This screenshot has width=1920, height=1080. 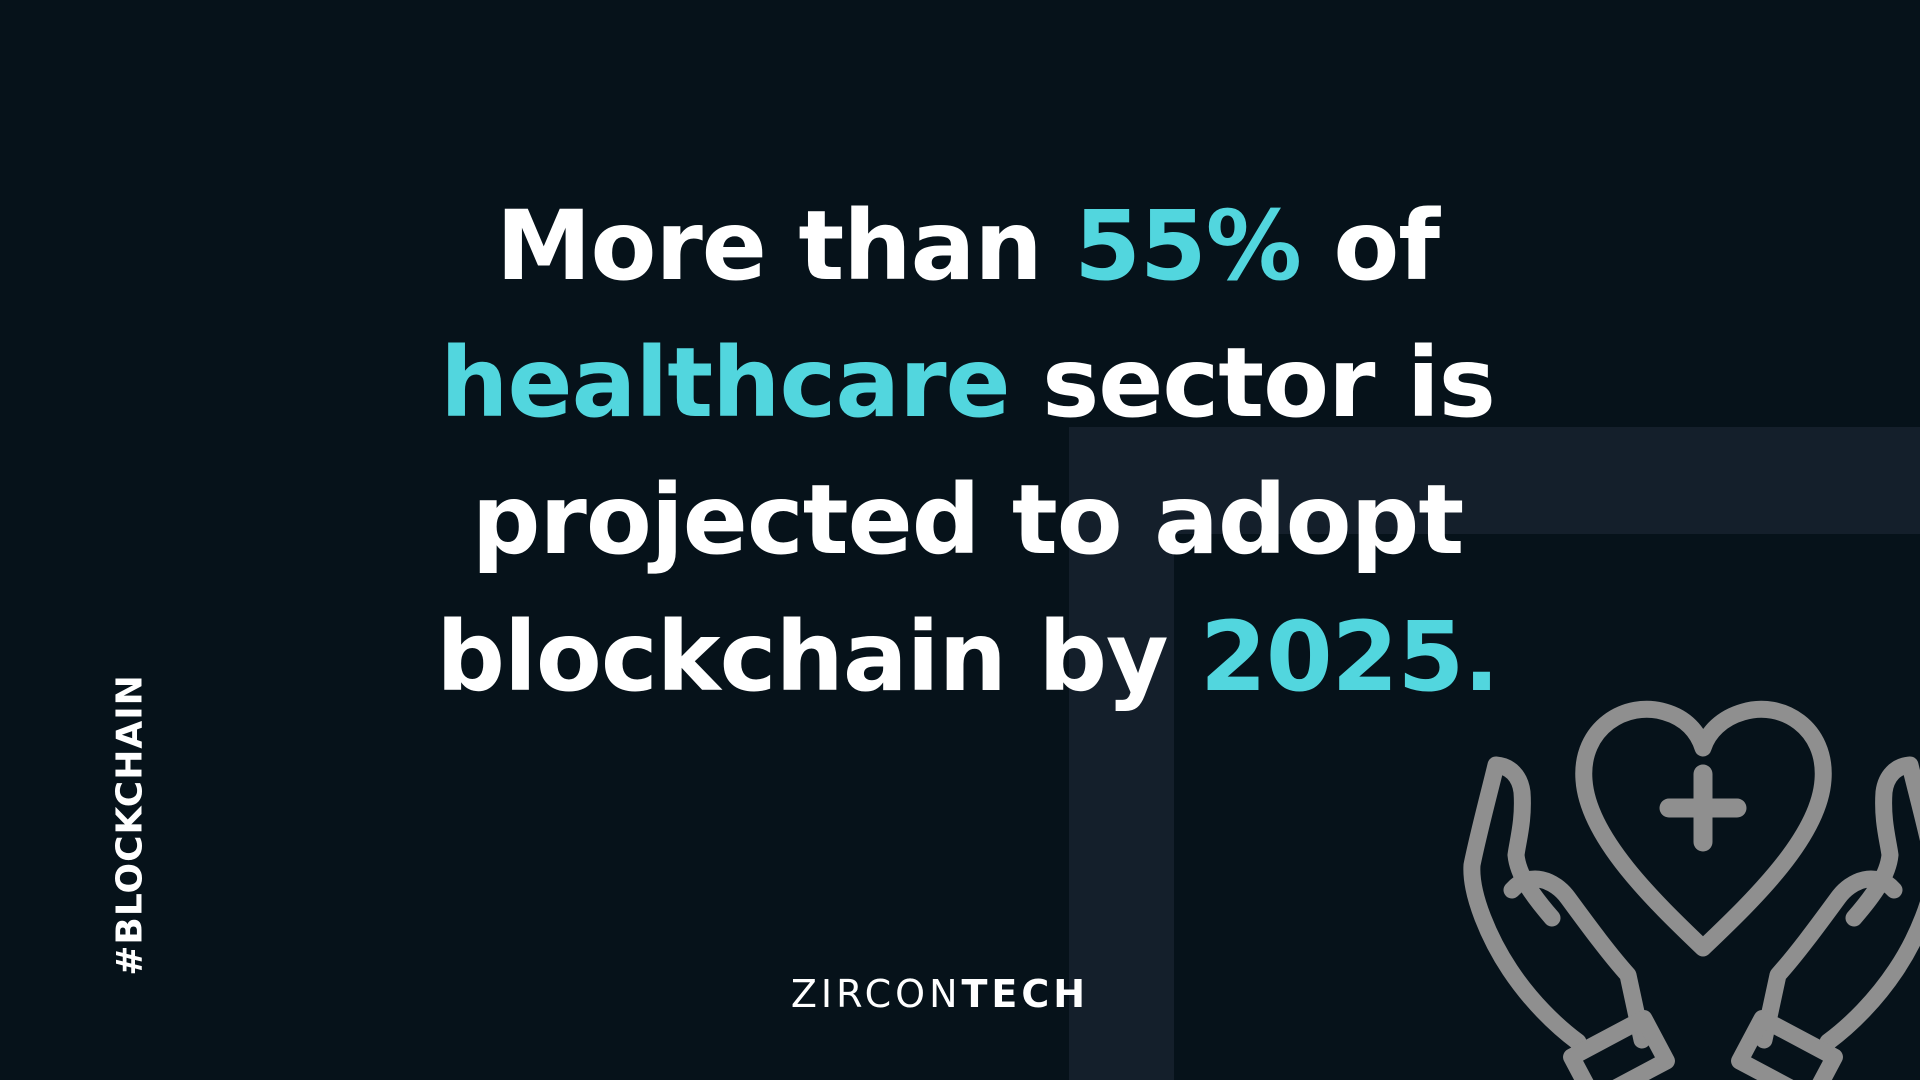 I want to click on heart-outline, so click(x=1703, y=828).